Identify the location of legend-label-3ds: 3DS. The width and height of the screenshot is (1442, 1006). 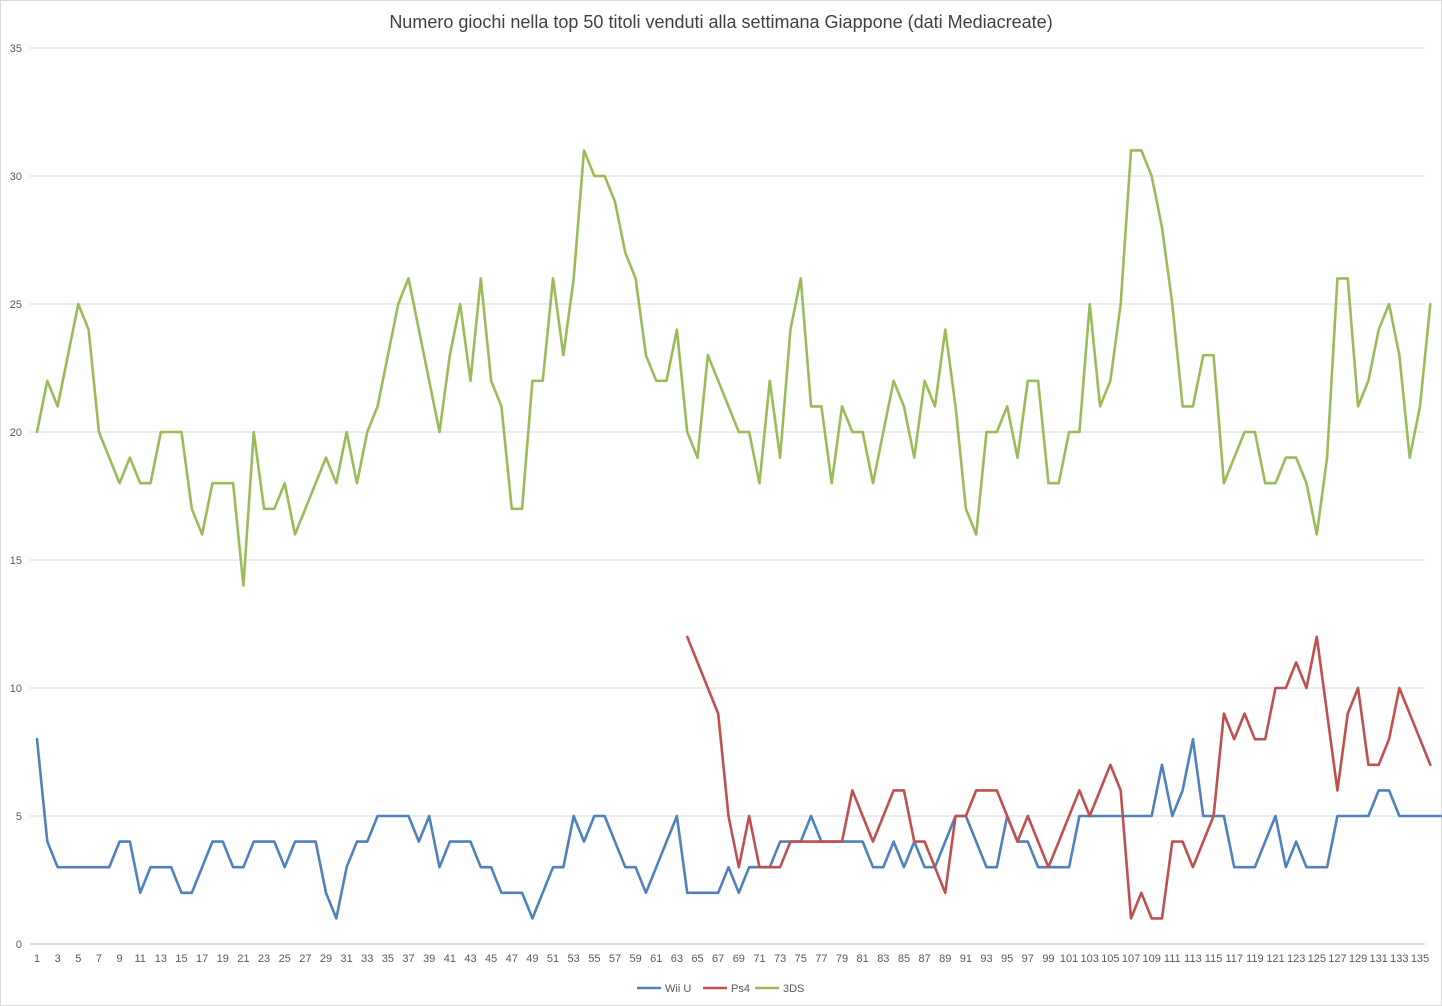
(793, 989).